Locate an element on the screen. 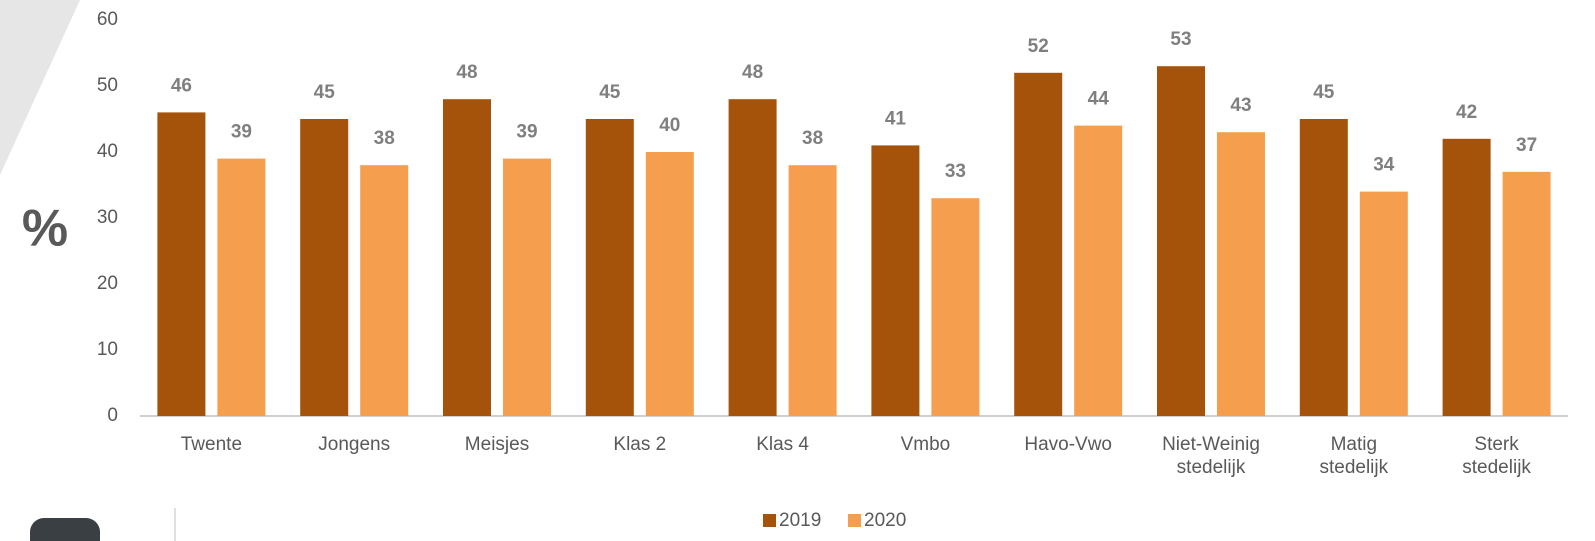  y-tick-label: 60 is located at coordinates (107, 19).